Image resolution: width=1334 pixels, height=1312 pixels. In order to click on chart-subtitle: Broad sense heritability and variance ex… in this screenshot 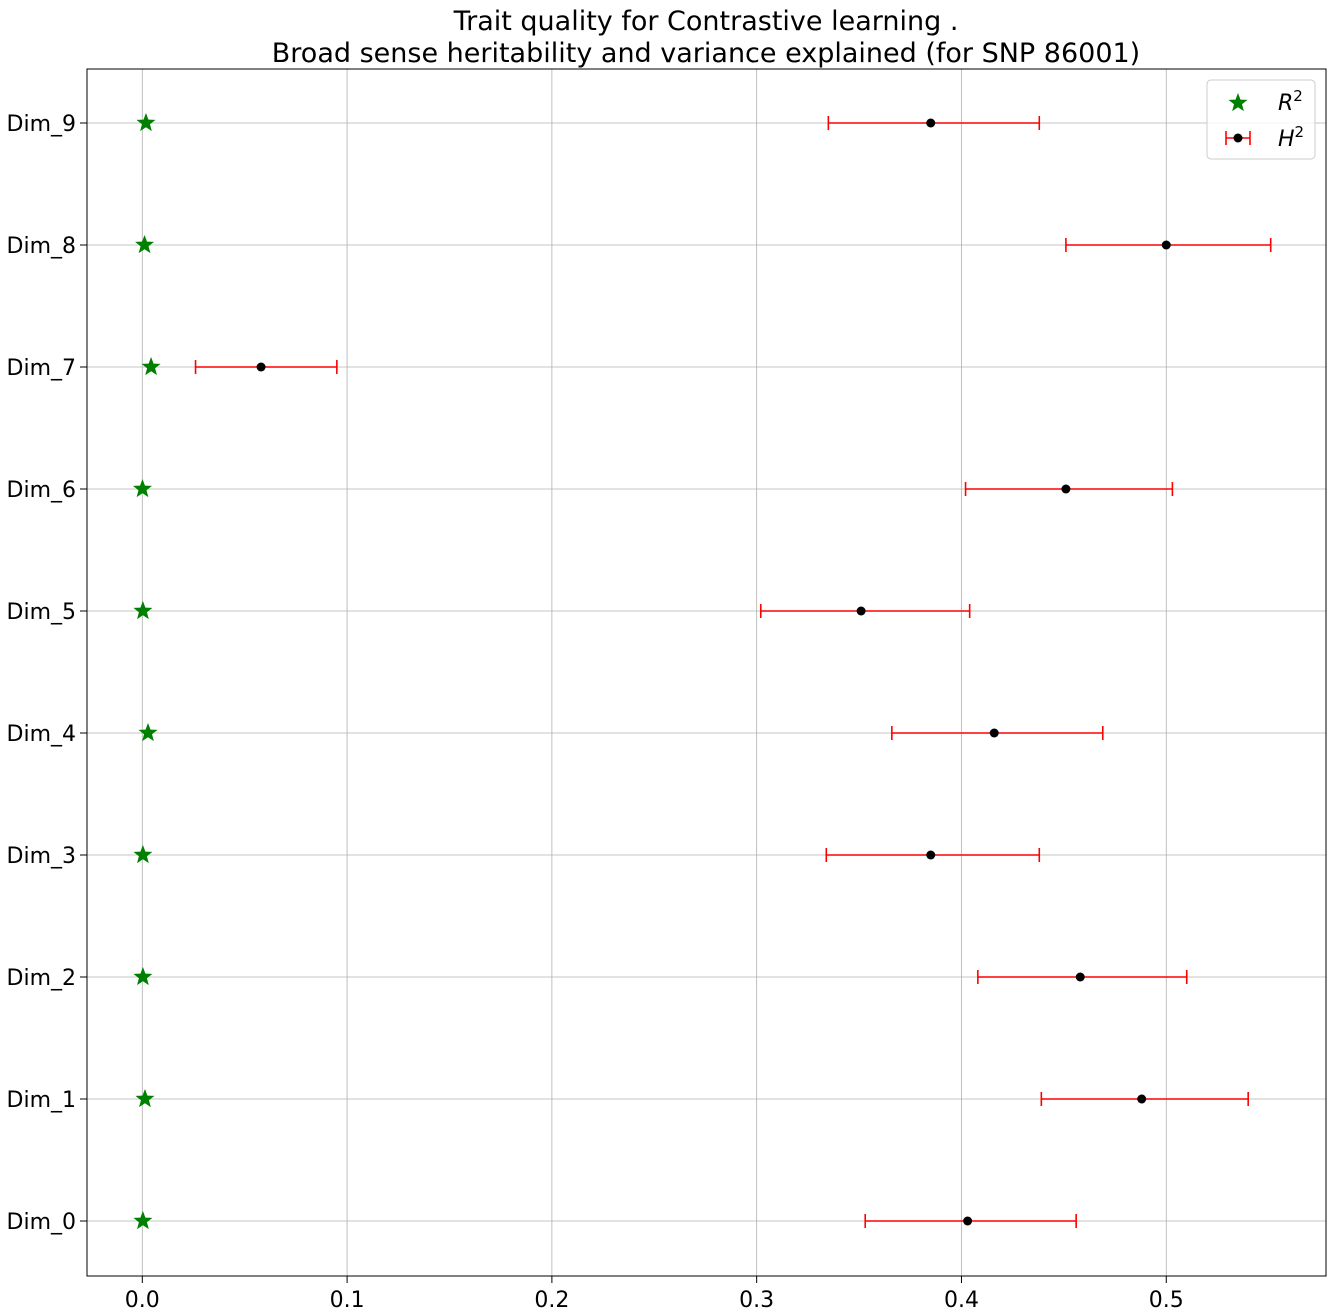, I will do `click(706, 53)`.